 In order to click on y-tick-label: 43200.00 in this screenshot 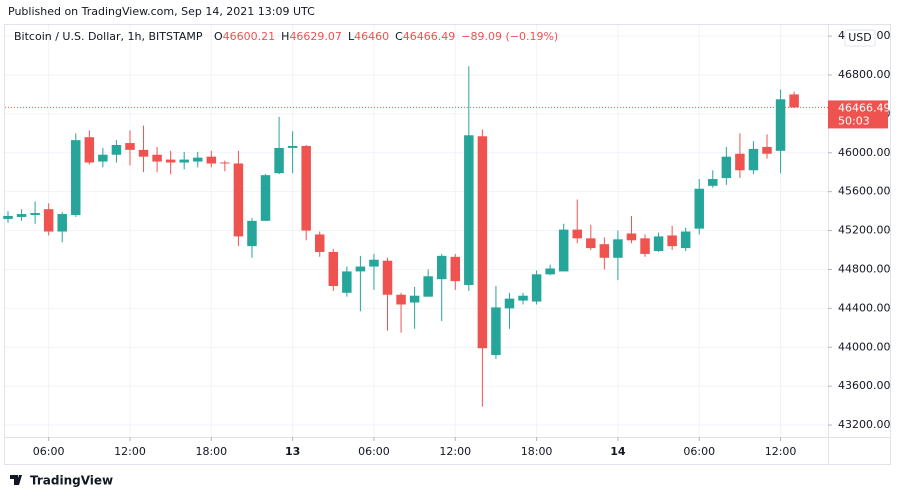, I will do `click(864, 424)`.